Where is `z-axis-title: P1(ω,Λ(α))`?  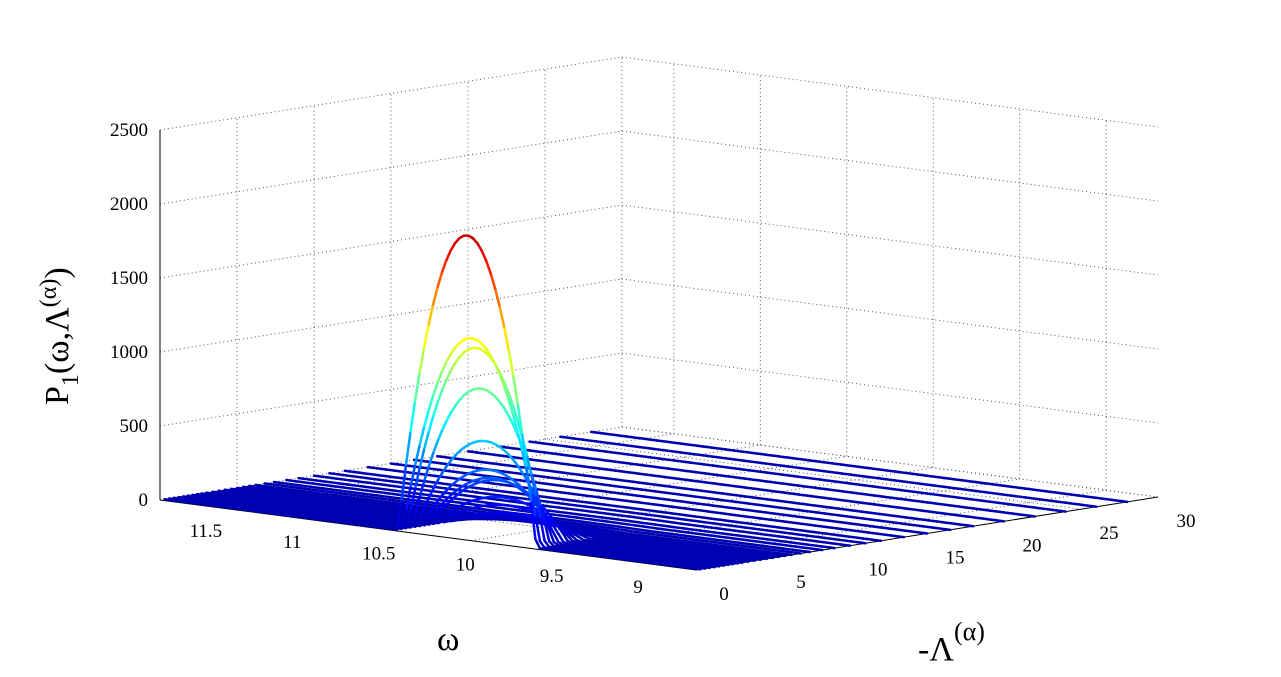
z-axis-title: P1(ω,Λ(α)) is located at coordinates (60, 336).